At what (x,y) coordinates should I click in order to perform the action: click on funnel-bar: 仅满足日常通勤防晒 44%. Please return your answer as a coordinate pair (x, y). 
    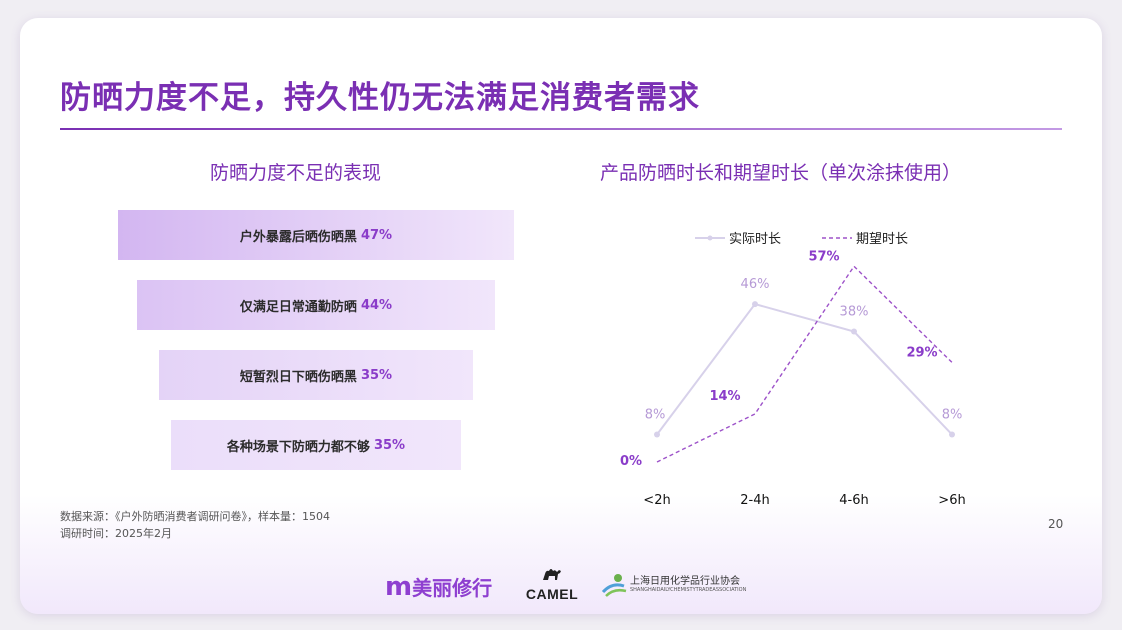
    Looking at the image, I should click on (316, 305).